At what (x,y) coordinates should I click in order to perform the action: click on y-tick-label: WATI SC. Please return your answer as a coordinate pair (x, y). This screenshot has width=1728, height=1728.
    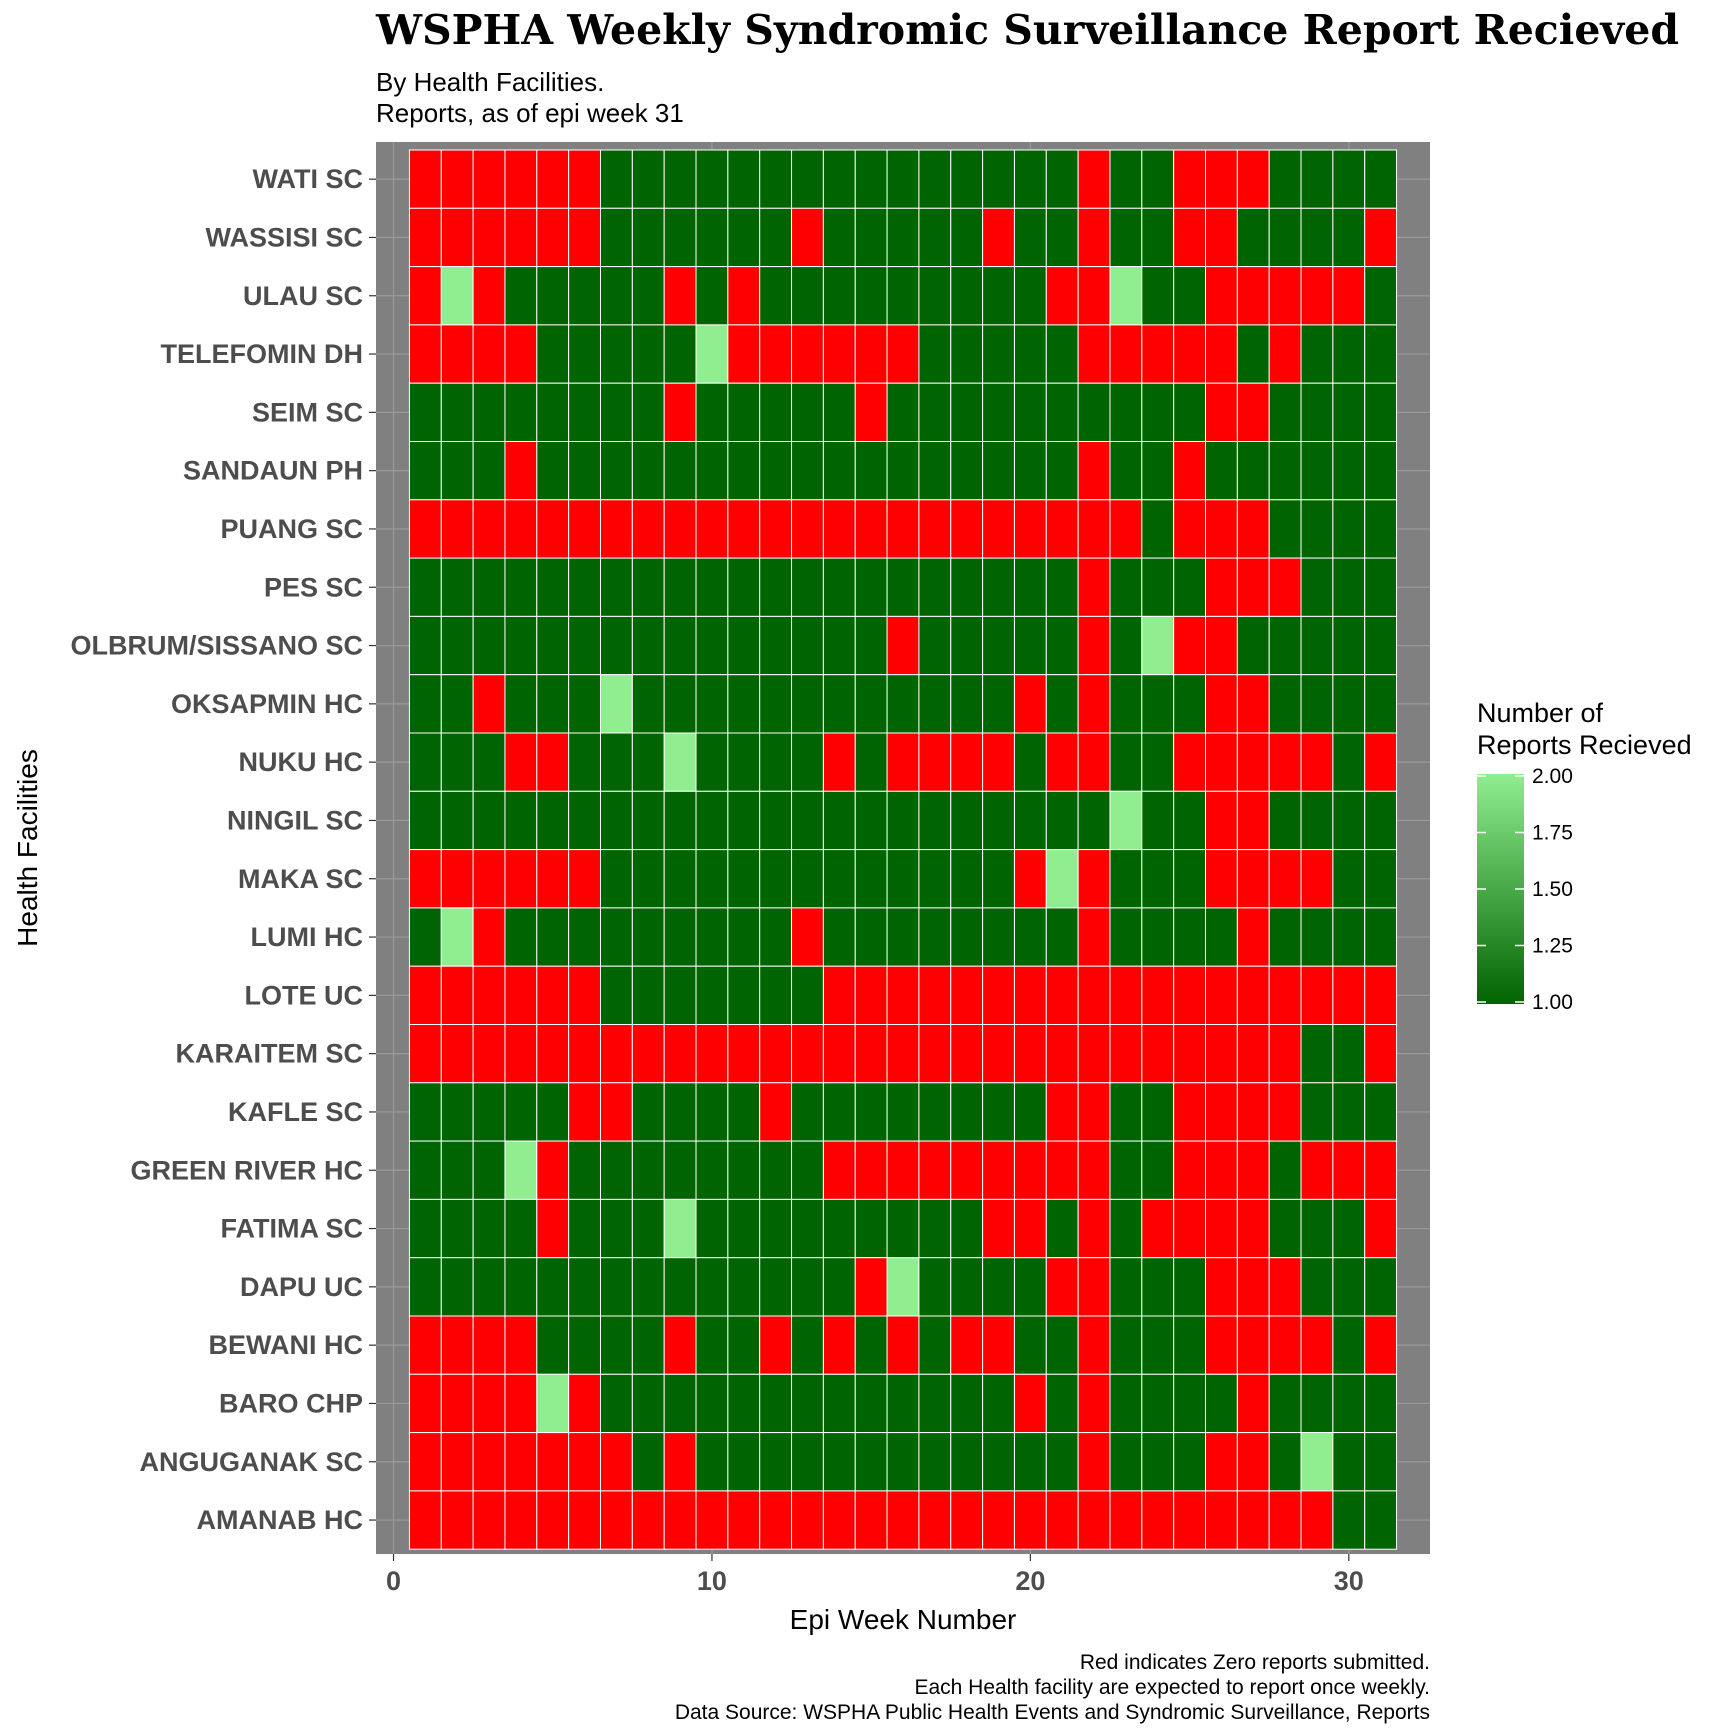
    Looking at the image, I should click on (308, 179).